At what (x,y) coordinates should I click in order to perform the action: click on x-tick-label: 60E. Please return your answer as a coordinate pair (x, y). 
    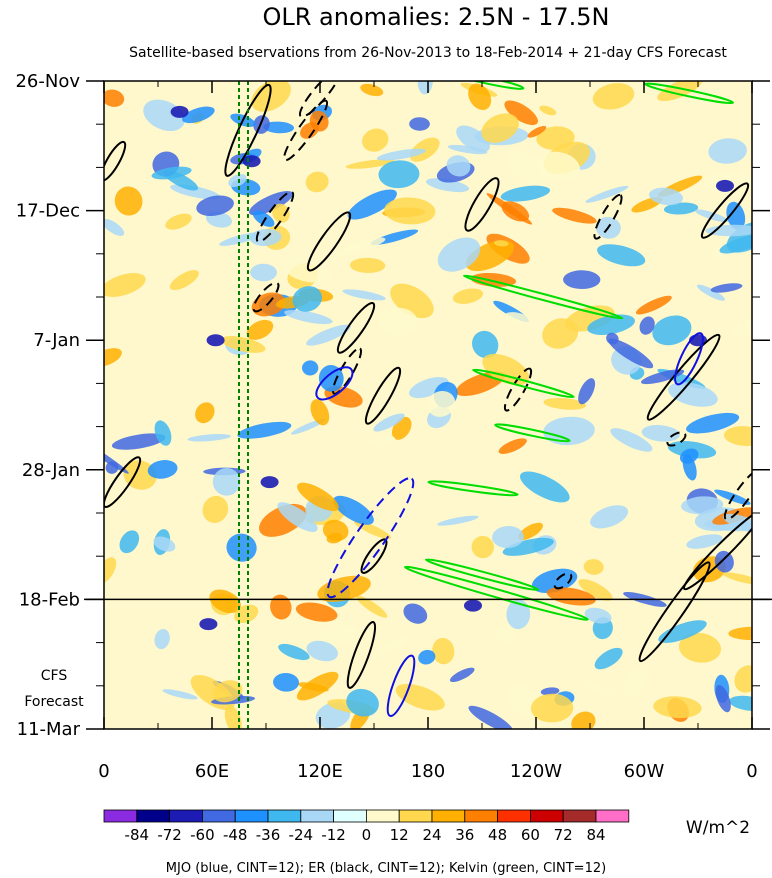
    Looking at the image, I should click on (212, 771).